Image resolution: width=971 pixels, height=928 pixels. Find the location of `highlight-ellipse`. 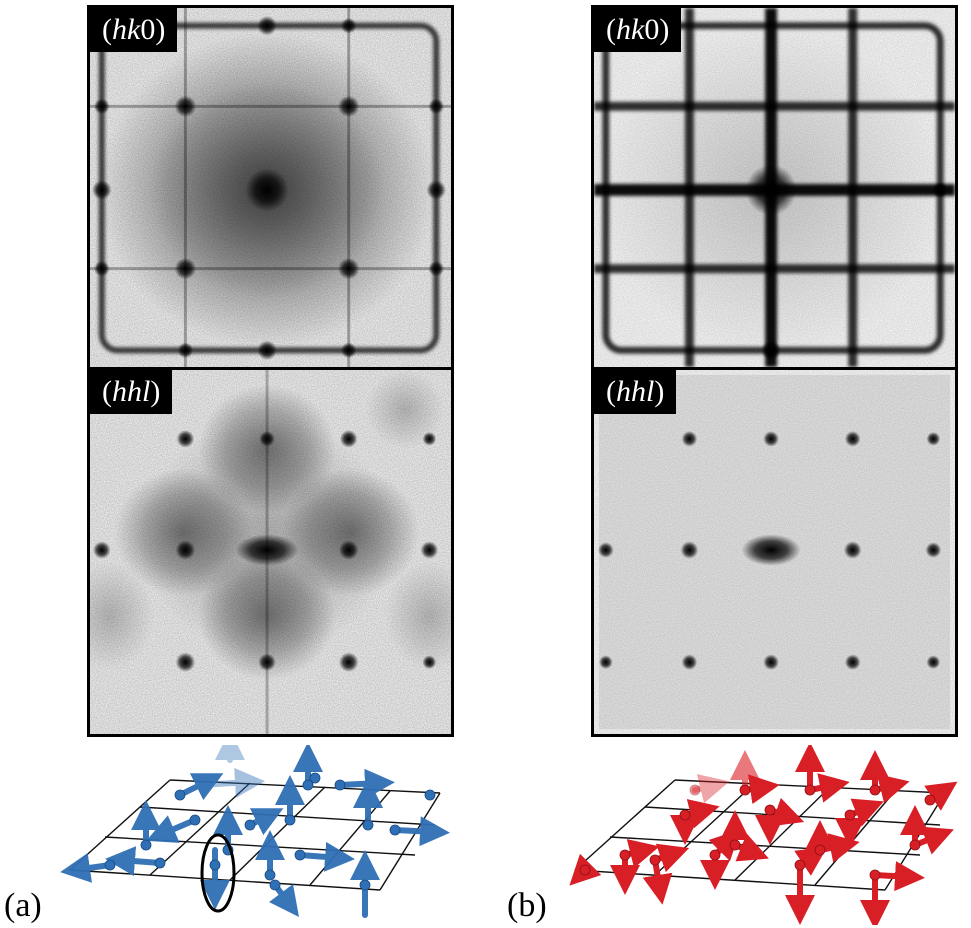

highlight-ellipse is located at coordinates (218, 873).